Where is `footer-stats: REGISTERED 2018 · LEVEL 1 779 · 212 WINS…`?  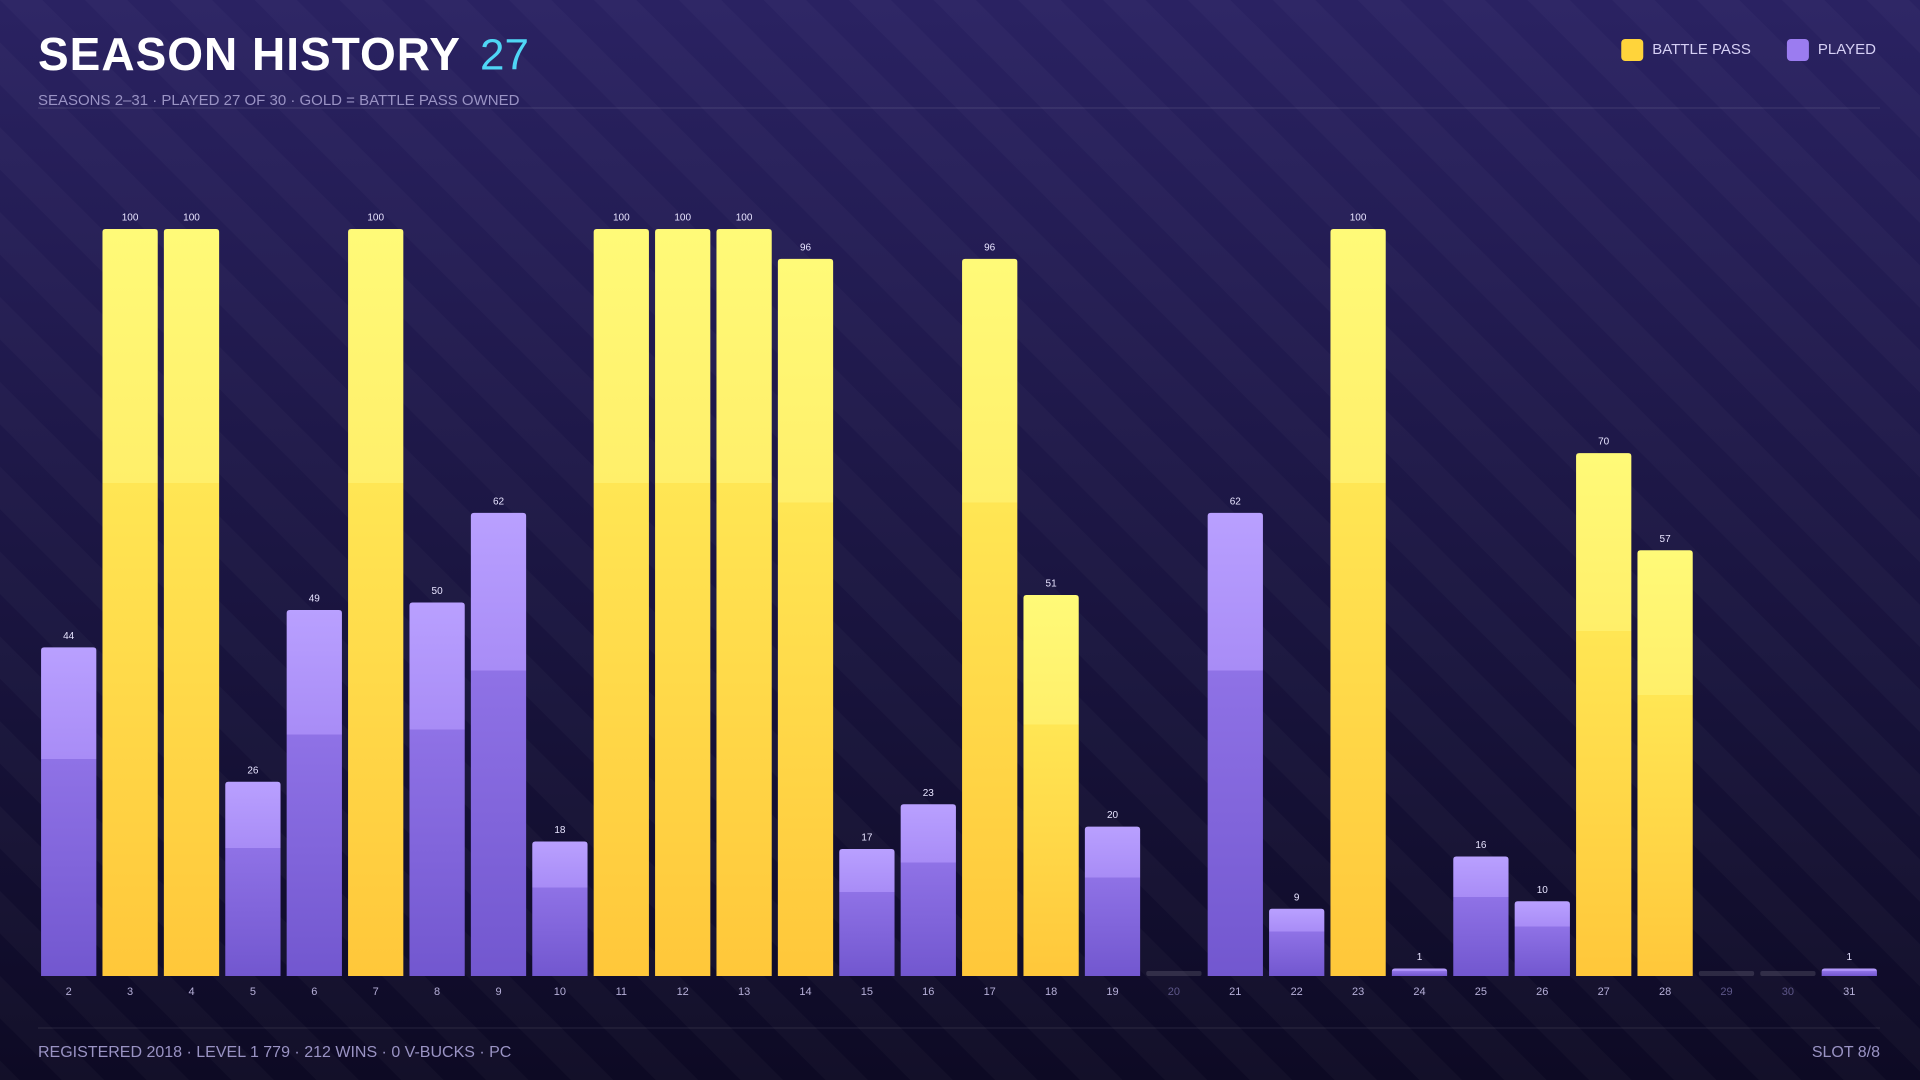 footer-stats: REGISTERED 2018 · LEVEL 1 779 · 212 WINS… is located at coordinates (274, 1052).